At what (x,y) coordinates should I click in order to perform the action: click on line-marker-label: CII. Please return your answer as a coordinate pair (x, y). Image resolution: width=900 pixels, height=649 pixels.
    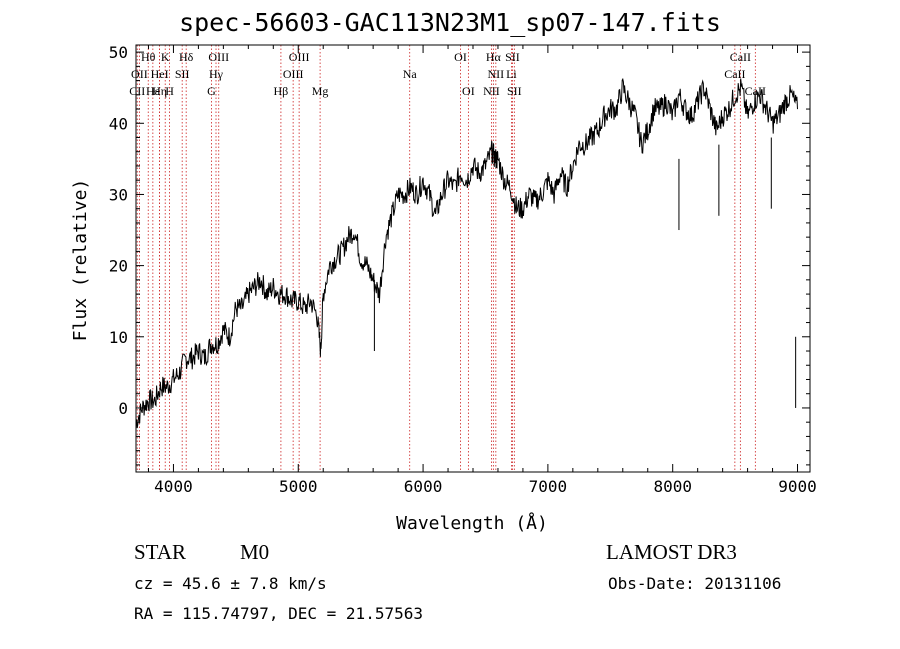
    Looking at the image, I should click on (137, 91).